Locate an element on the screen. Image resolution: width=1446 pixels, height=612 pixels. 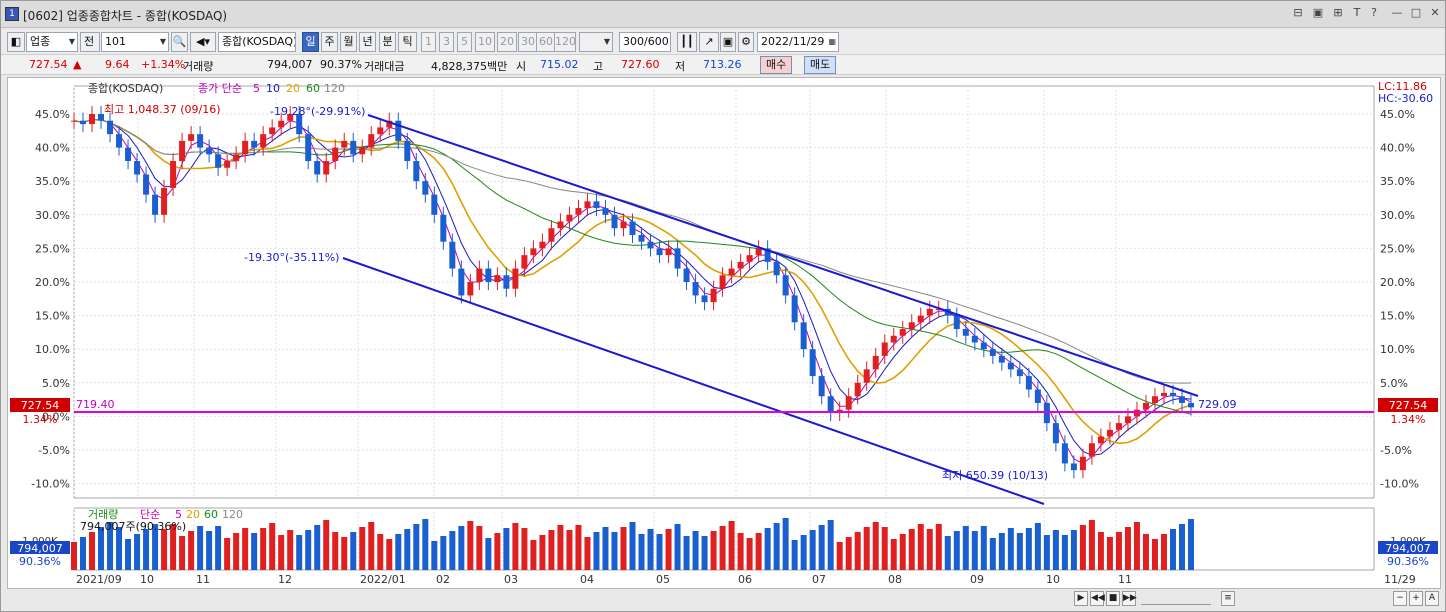
settings-gear-icon: ⚙ is located at coordinates (746, 42).